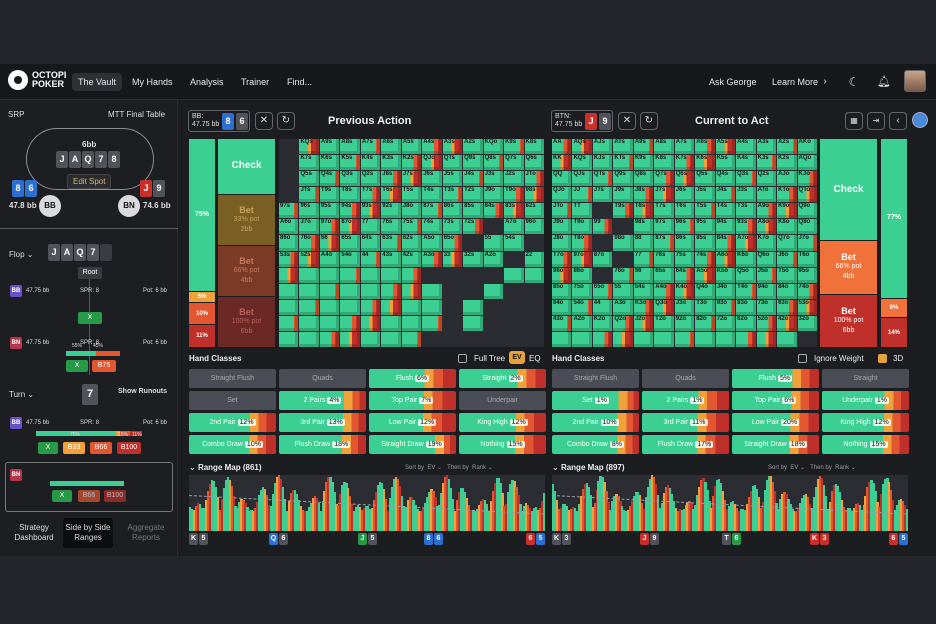  Describe the element at coordinates (514, 179) in the screenshot. I see `range-cell: J2s` at that location.